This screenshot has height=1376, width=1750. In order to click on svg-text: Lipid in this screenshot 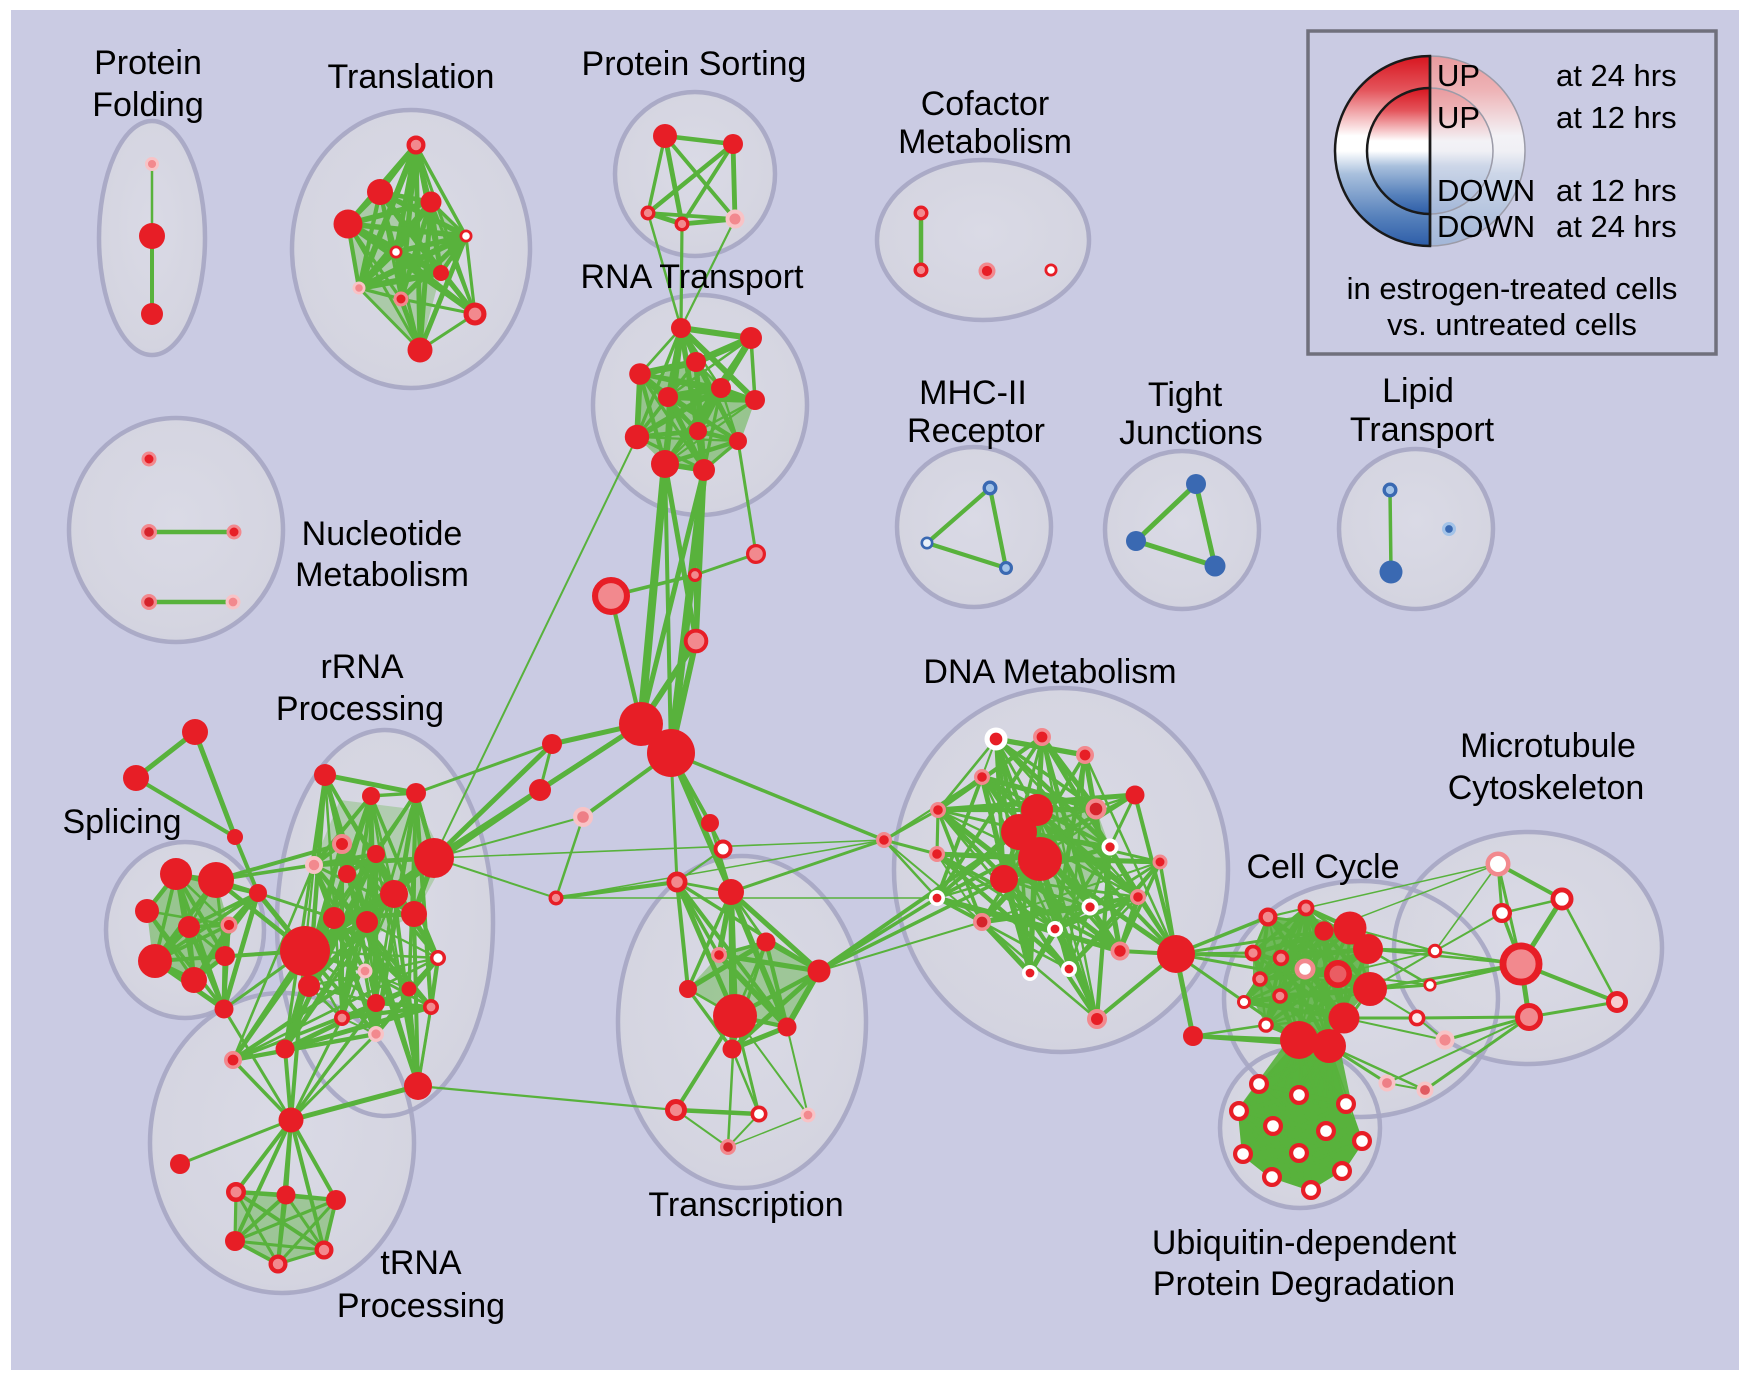, I will do `click(1418, 391)`.